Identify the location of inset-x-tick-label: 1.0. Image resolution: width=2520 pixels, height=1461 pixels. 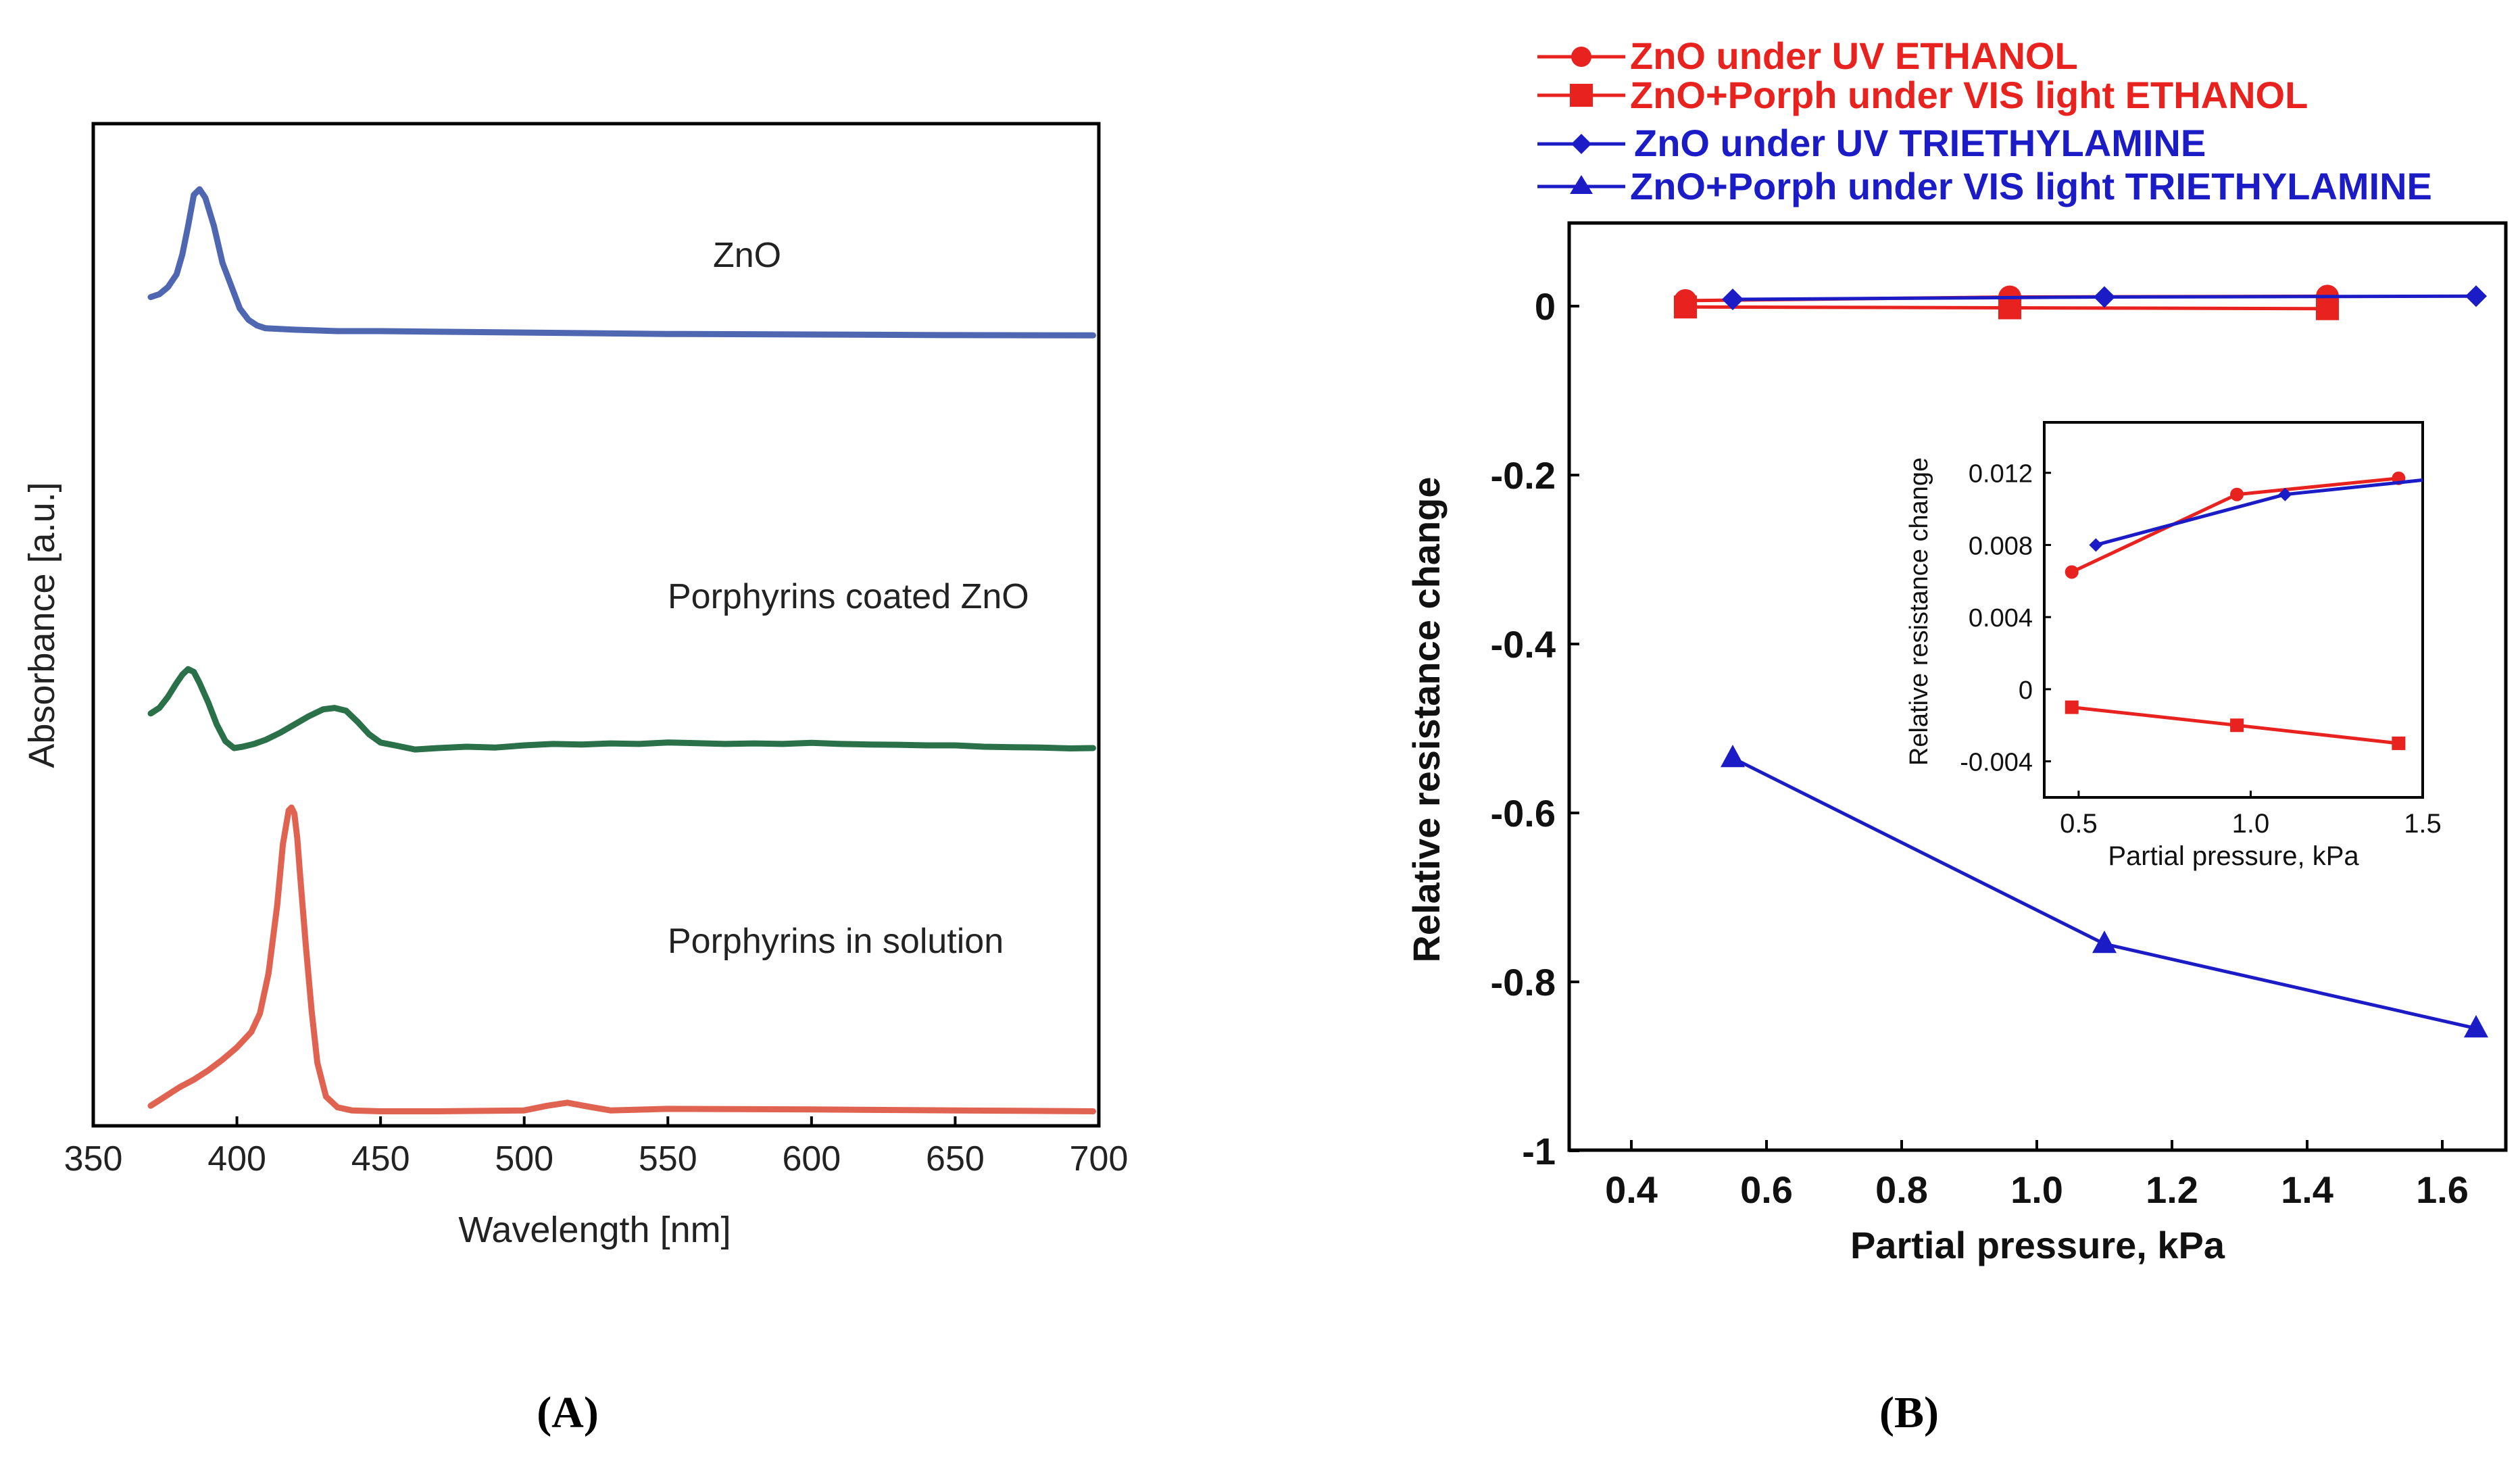
(2251, 824).